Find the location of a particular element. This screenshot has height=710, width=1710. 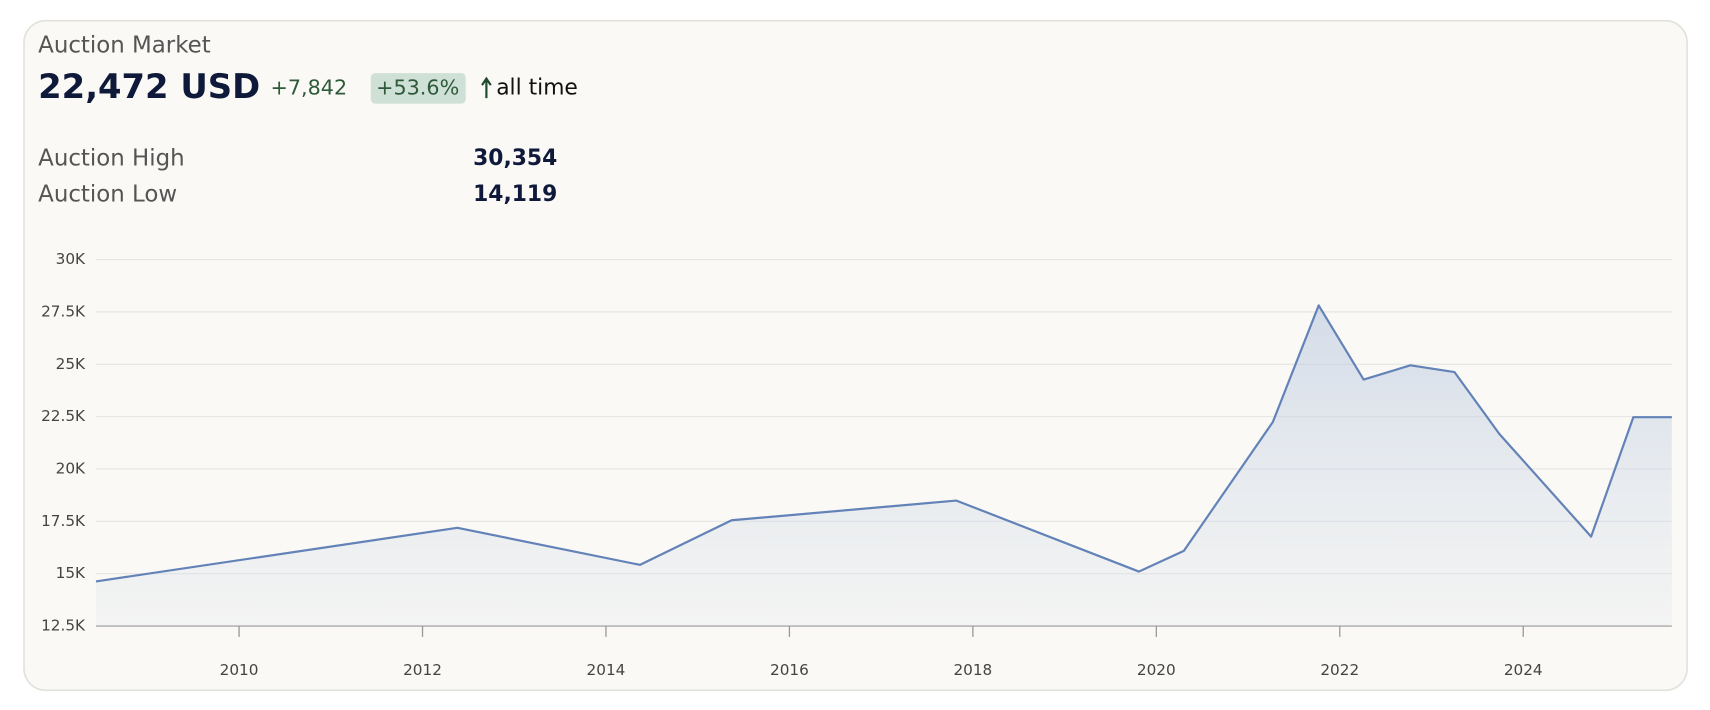

y-tick-label: 30K is located at coordinates (71, 259).